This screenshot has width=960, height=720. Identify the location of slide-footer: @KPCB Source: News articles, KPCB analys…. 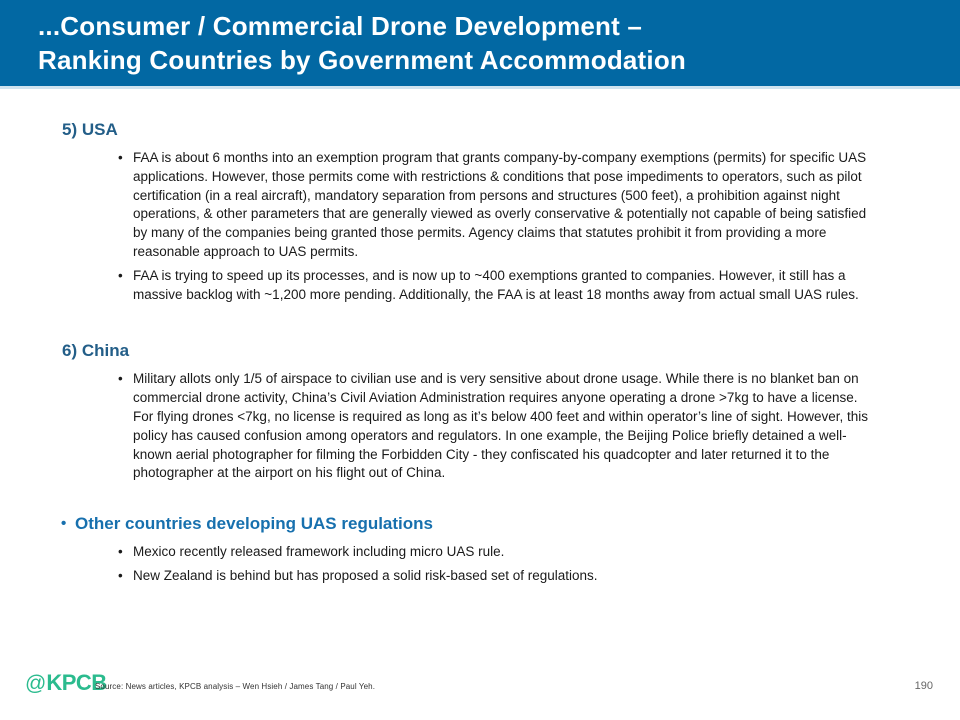
(480, 690).